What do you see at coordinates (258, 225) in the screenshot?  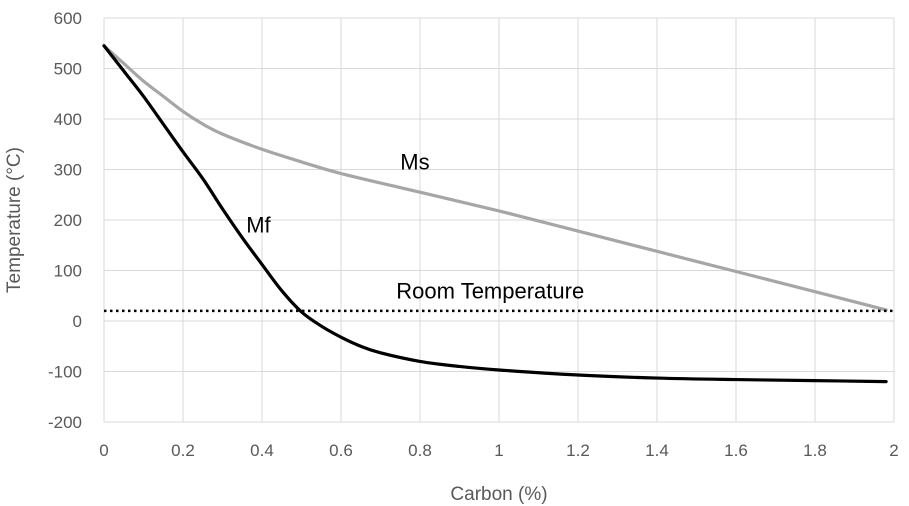 I see `annotation-mf: Mf` at bounding box center [258, 225].